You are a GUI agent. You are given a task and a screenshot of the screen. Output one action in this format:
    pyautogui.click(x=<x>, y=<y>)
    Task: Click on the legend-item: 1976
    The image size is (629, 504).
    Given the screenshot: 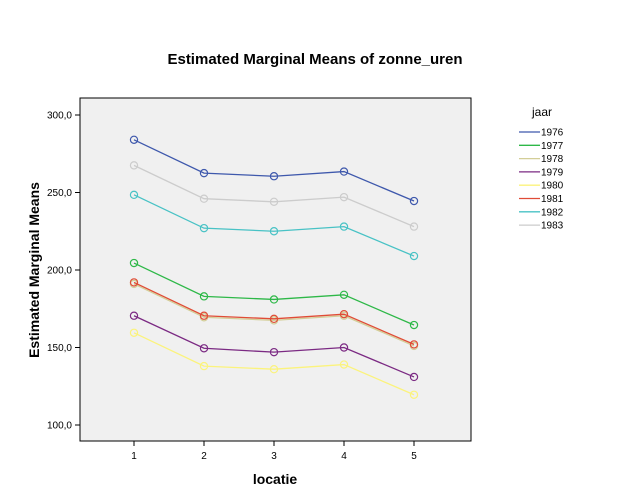 What is the action you would take?
    pyautogui.click(x=541, y=133)
    